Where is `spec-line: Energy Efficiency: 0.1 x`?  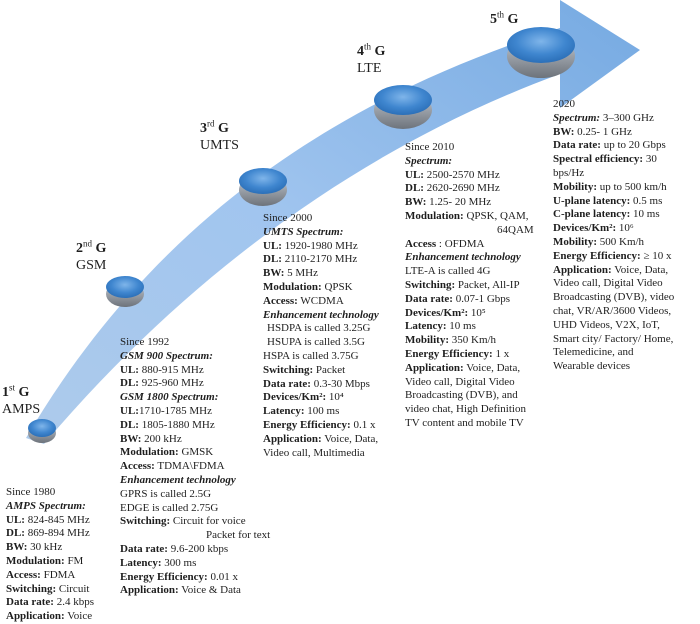 spec-line: Energy Efficiency: 0.1 x is located at coordinates (333, 426).